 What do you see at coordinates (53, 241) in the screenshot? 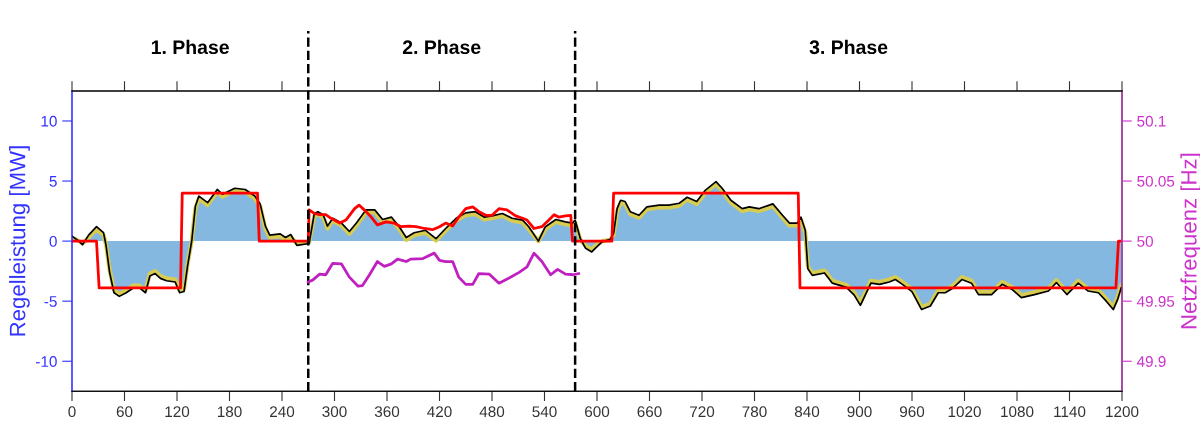
I see `y-tick-label: 0` at bounding box center [53, 241].